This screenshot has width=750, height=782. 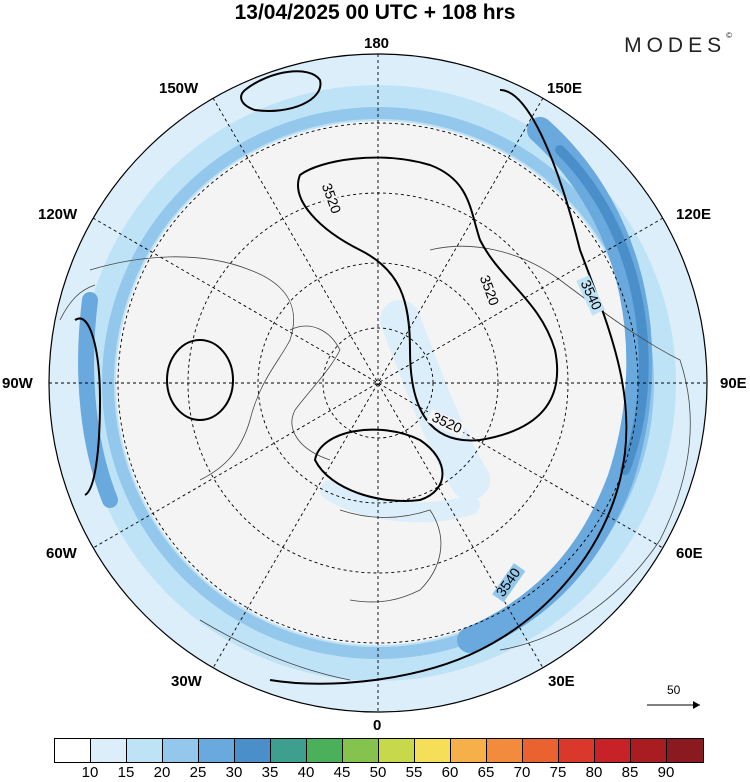 What do you see at coordinates (522, 772) in the screenshot?
I see `colorbar-tick-label: 70` at bounding box center [522, 772].